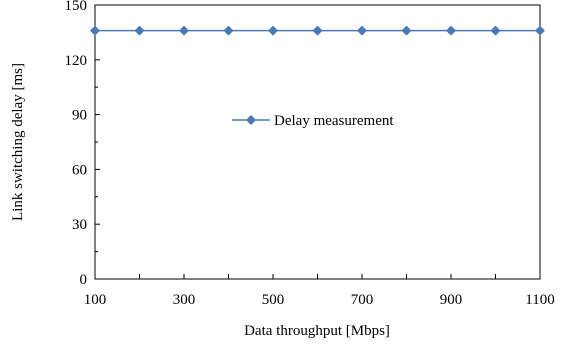 The width and height of the screenshot is (568, 346). I want to click on x-axis-label: Data throughput [Mbps], so click(317, 331).